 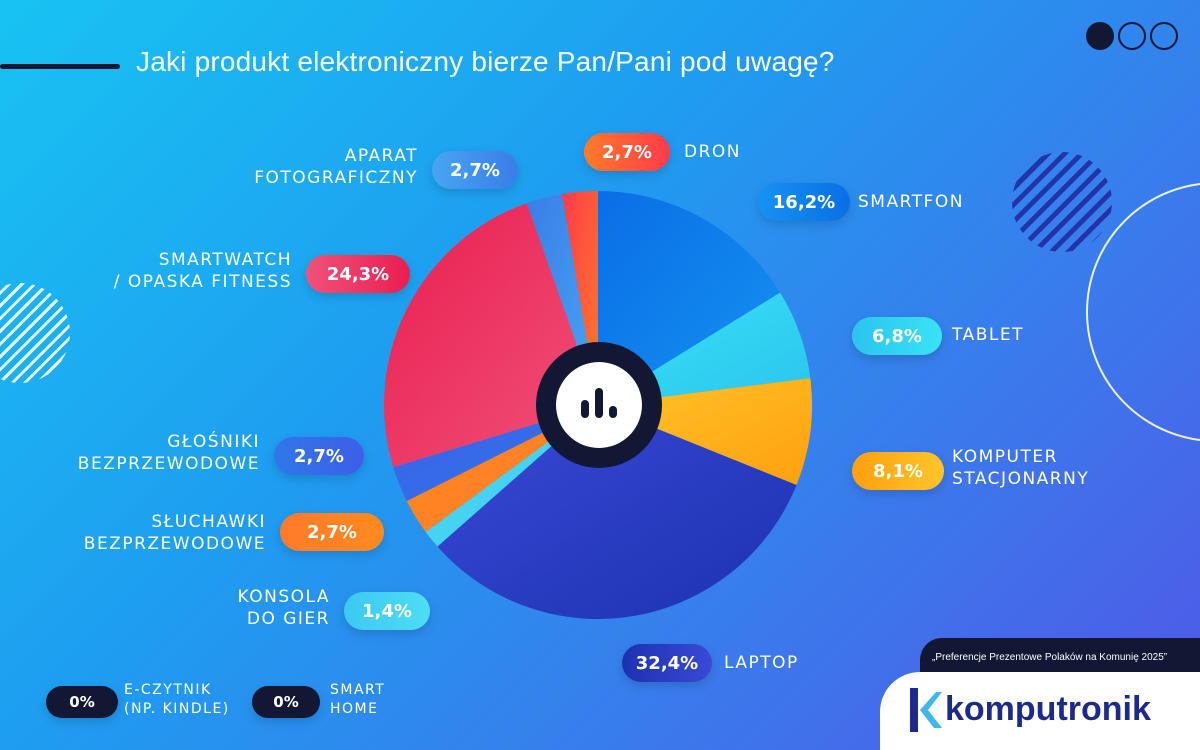 What do you see at coordinates (358, 274) in the screenshot?
I see `data-label-pill: 24,3%` at bounding box center [358, 274].